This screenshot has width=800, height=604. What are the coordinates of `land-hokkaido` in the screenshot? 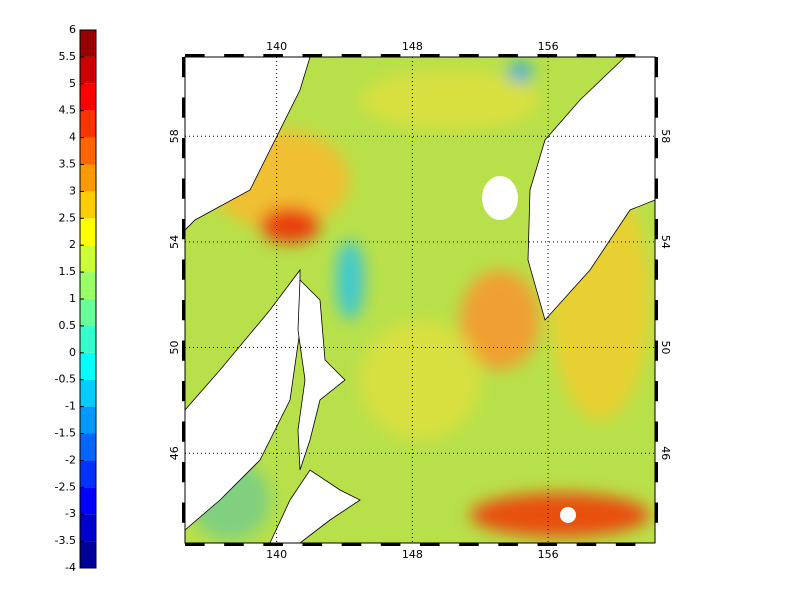 It's located at (315, 506).